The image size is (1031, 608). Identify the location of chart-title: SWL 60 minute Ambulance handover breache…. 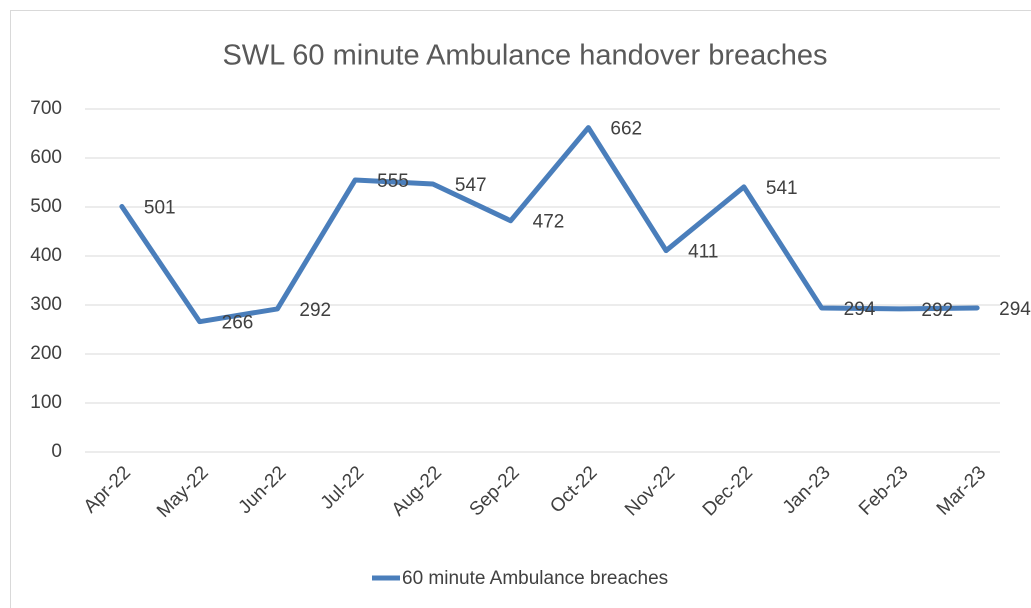
(524, 56).